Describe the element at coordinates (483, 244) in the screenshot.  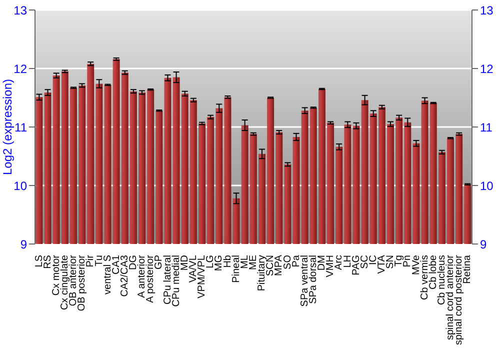
I see `y2-tick-label: 9` at that location.